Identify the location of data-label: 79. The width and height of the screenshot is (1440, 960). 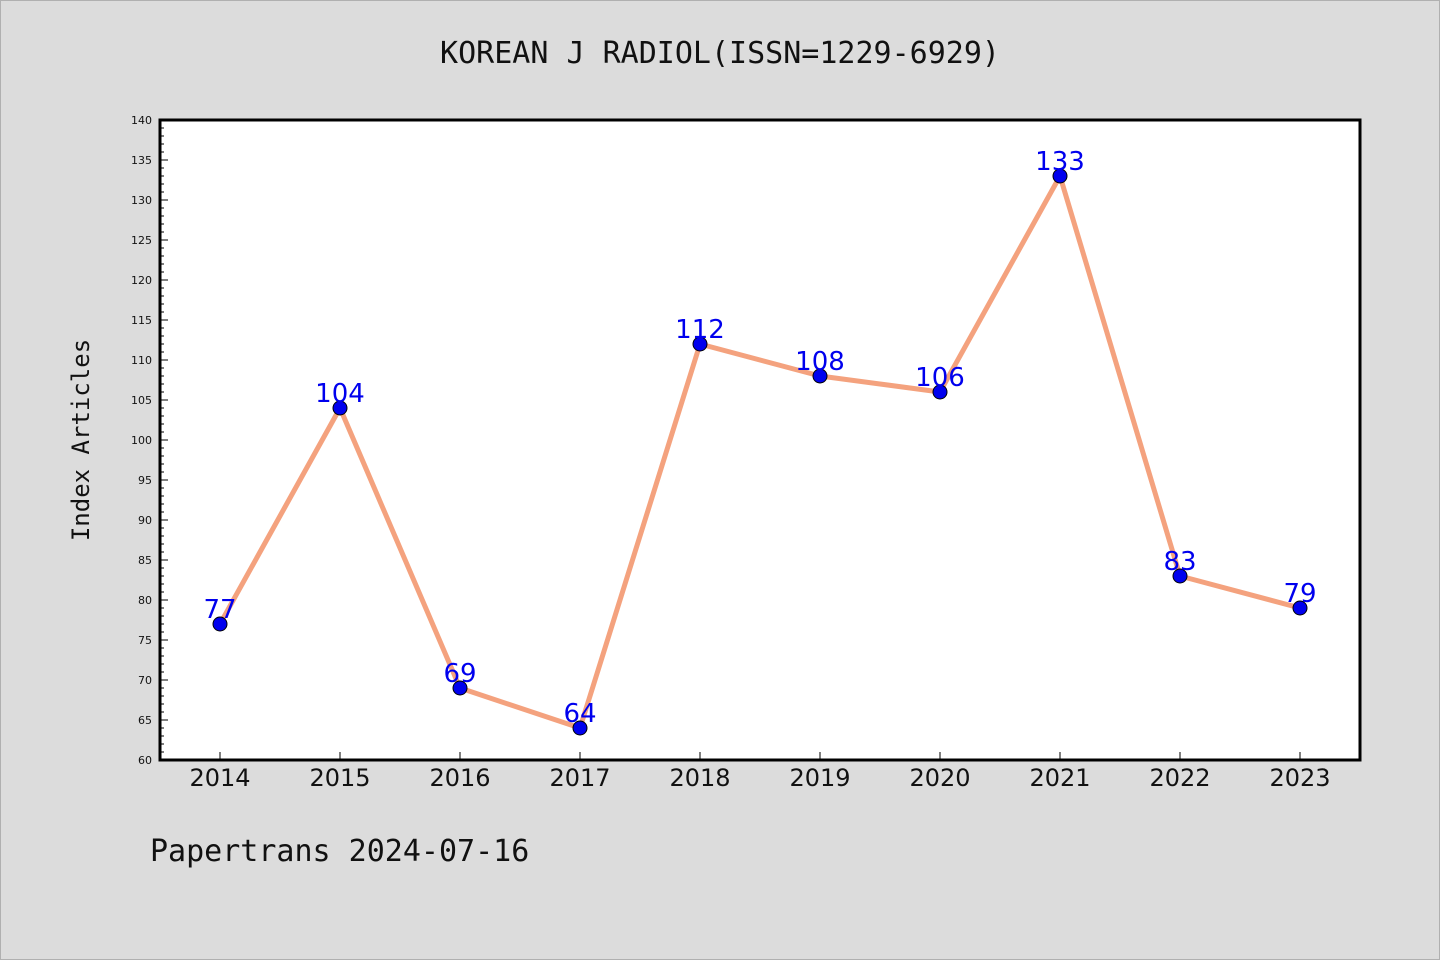
(1299, 594).